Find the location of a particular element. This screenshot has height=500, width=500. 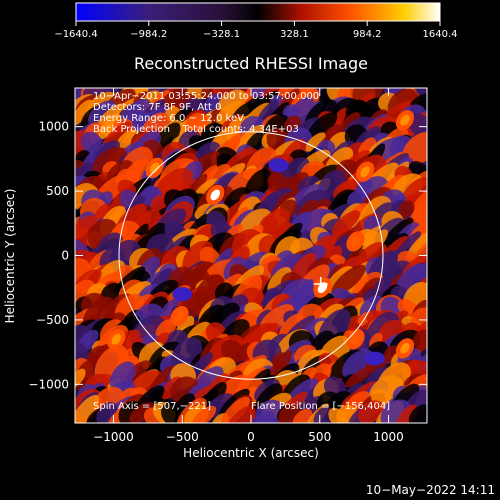

y-tick-label: −1000 is located at coordinates (48, 384).